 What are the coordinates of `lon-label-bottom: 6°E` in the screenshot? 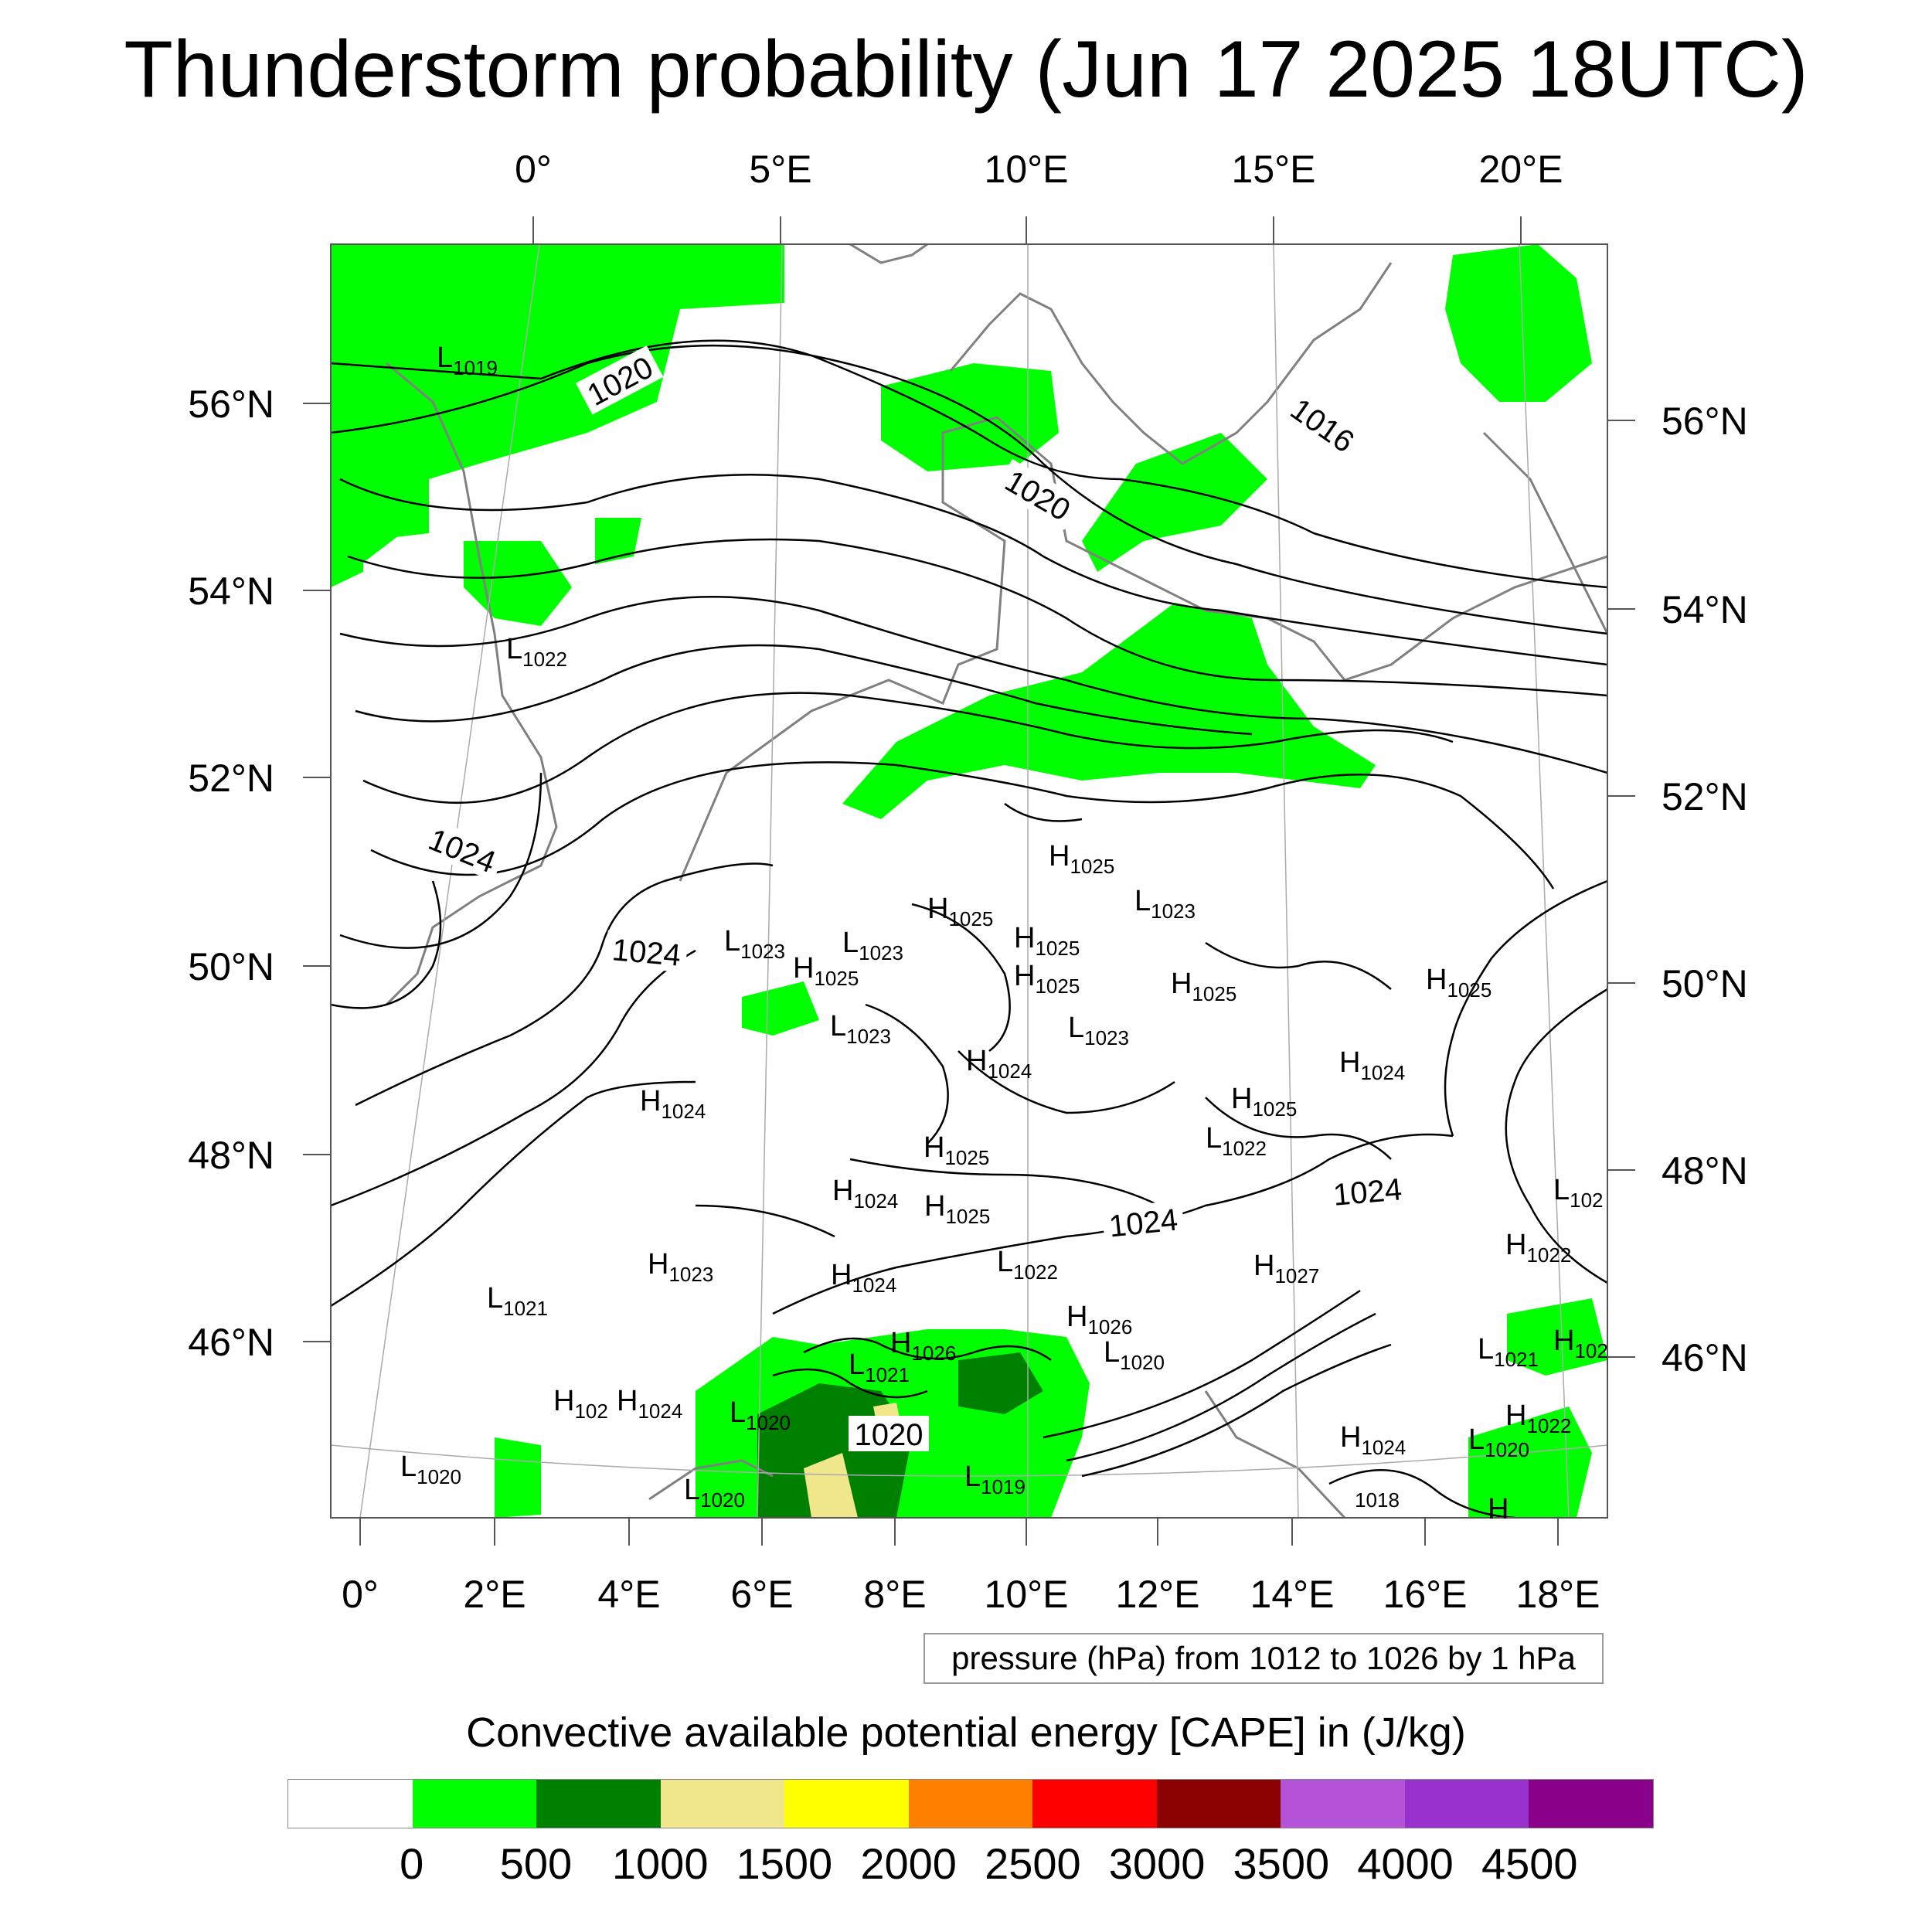 It's located at (762, 1595).